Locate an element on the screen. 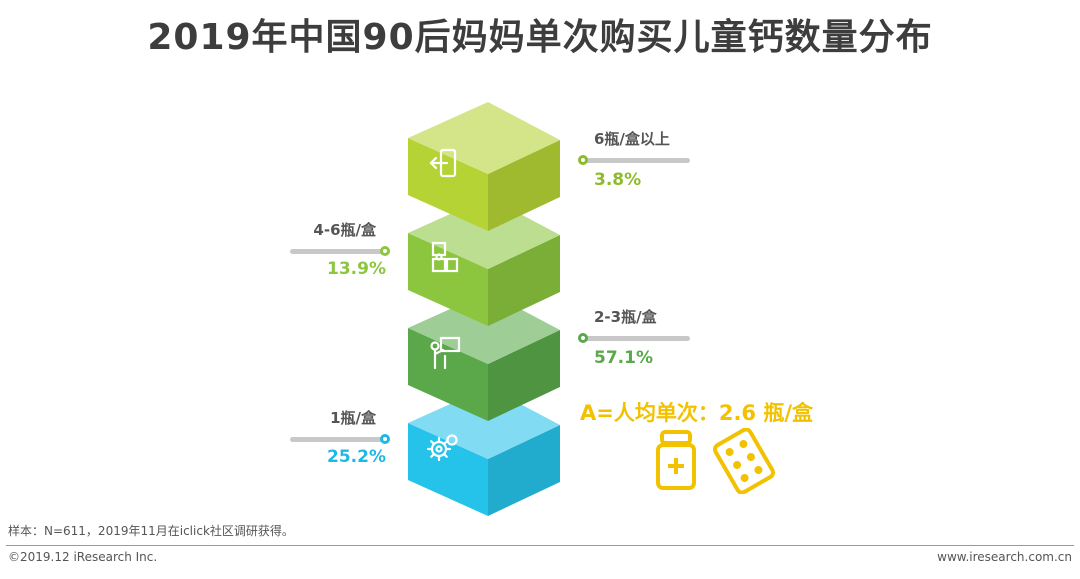 The width and height of the screenshot is (1080, 579). chart-title: 2019年中国90后妈妈单次购买儿童钙数量分布 is located at coordinates (540, 37).